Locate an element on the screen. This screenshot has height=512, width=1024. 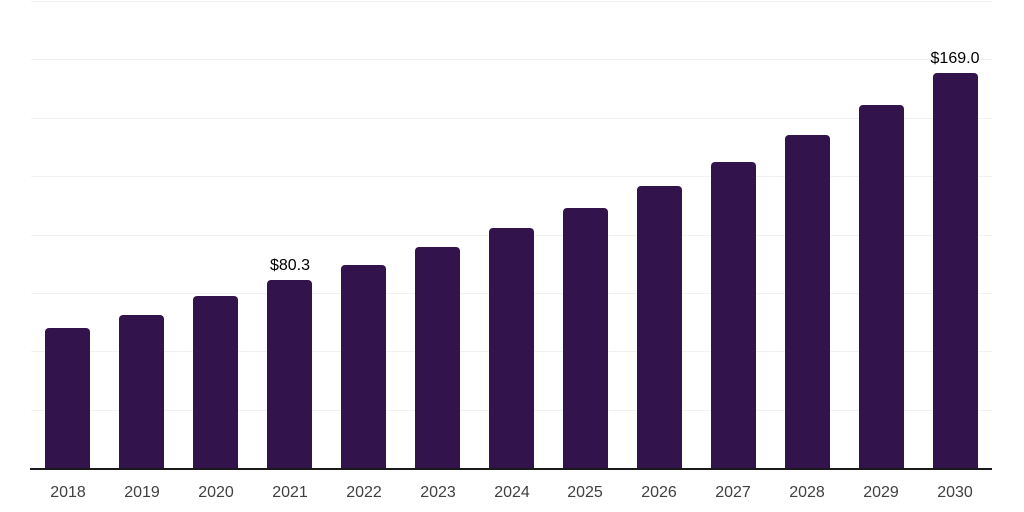
bar-2023 is located at coordinates (437, 357).